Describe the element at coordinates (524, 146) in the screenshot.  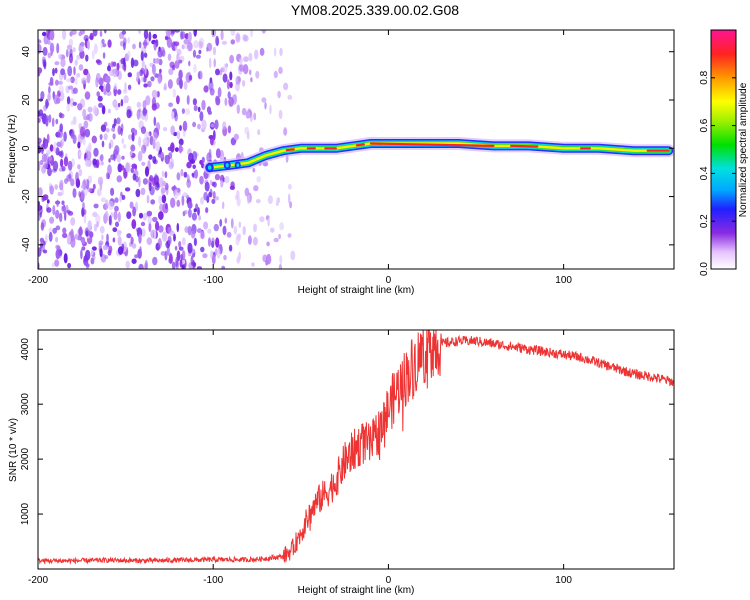
I see `trace-hot-segment` at that location.